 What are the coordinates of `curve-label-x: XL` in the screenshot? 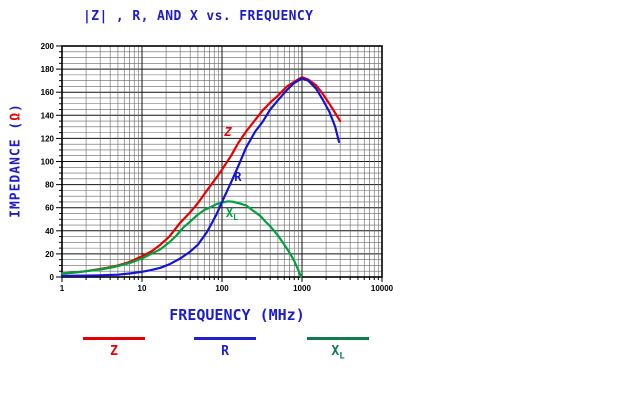 It's located at (232, 214).